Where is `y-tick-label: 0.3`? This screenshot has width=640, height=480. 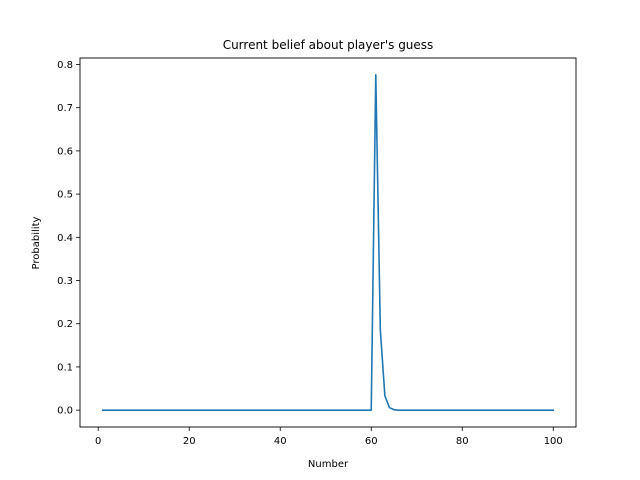 y-tick-label: 0.3 is located at coordinates (65, 281).